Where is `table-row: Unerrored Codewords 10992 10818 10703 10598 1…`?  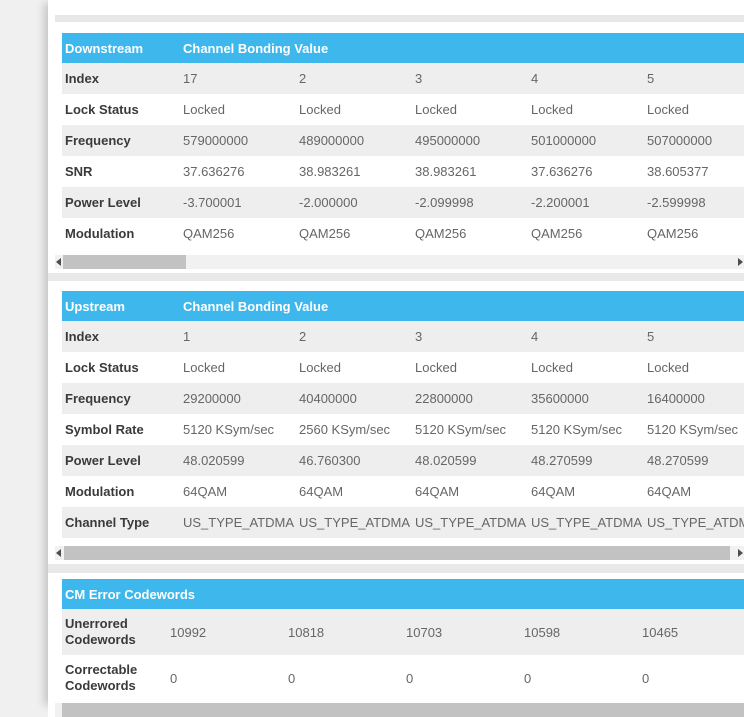 table-row: Unerrored Codewords 10992 10818 10703 10598 1… is located at coordinates (403, 632).